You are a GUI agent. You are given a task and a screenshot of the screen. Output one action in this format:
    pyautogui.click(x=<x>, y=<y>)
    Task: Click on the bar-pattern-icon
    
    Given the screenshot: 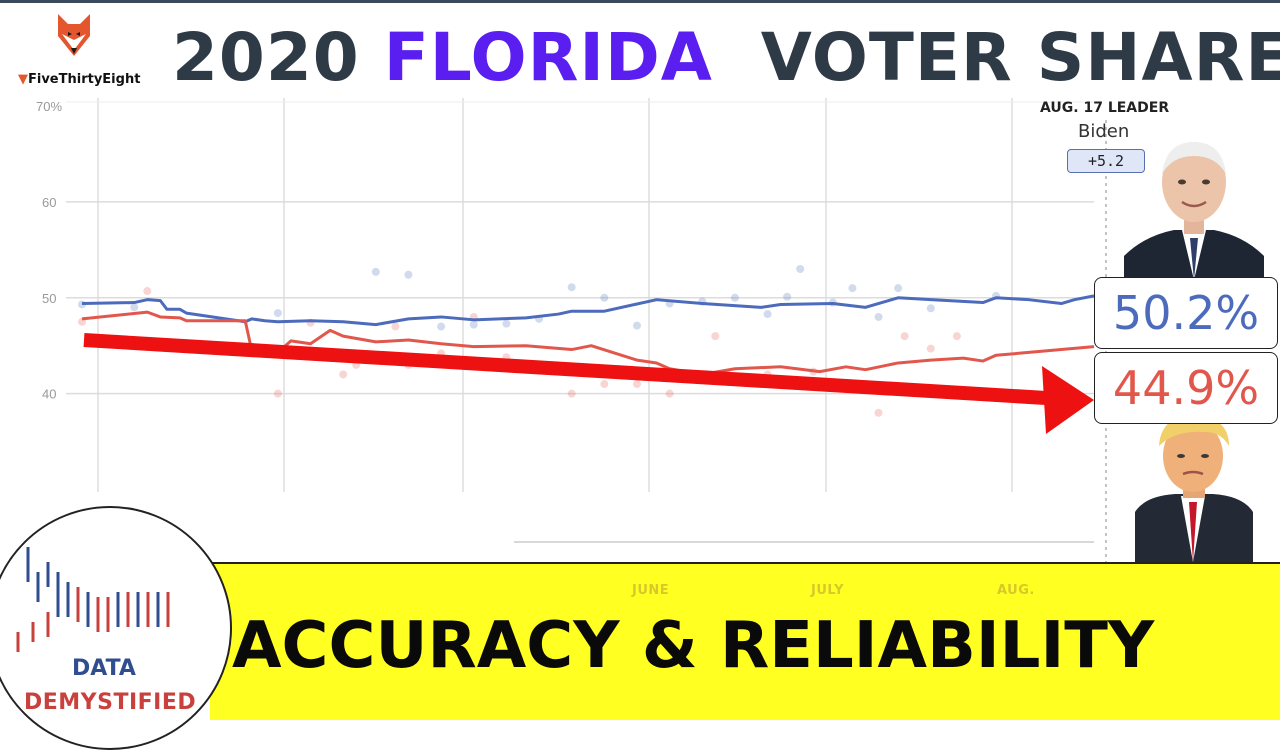 What is the action you would take?
    pyautogui.click(x=93, y=599)
    